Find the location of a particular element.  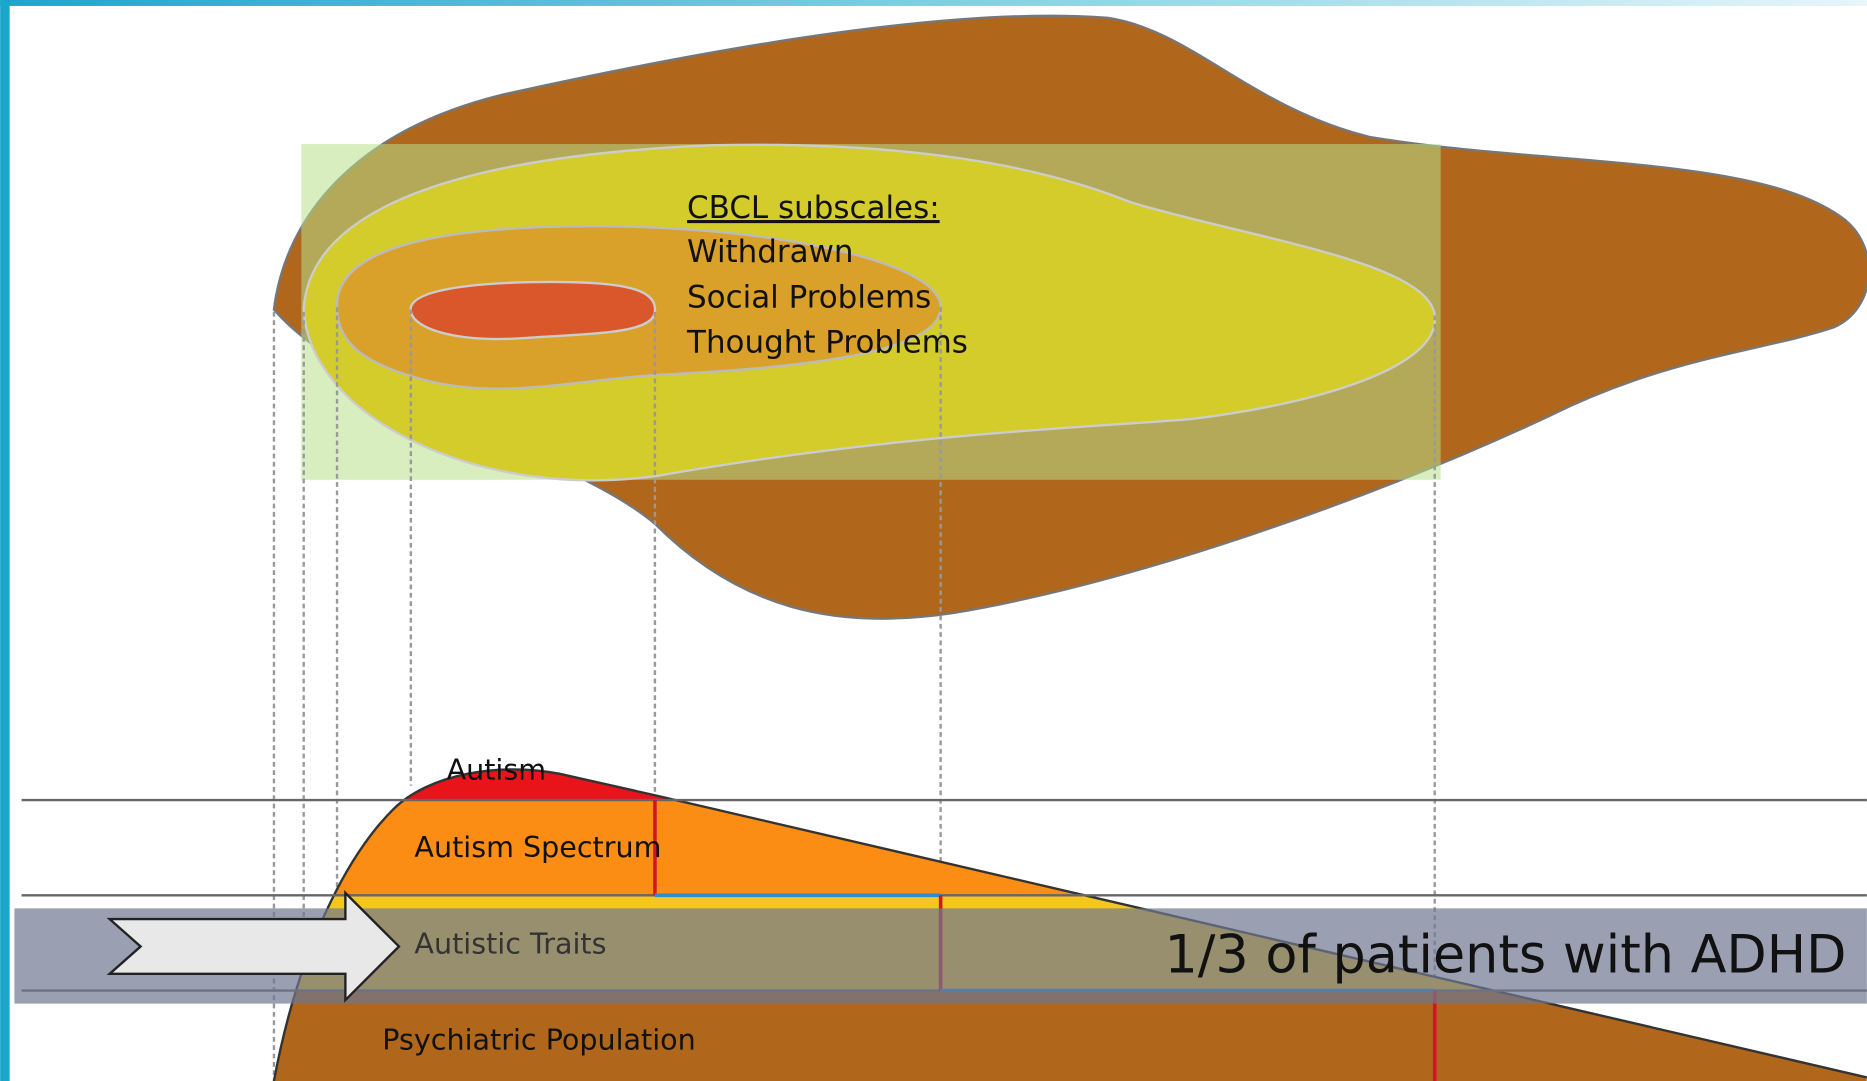

cbcl-heading: CBCL subscales: is located at coordinates (813, 208).